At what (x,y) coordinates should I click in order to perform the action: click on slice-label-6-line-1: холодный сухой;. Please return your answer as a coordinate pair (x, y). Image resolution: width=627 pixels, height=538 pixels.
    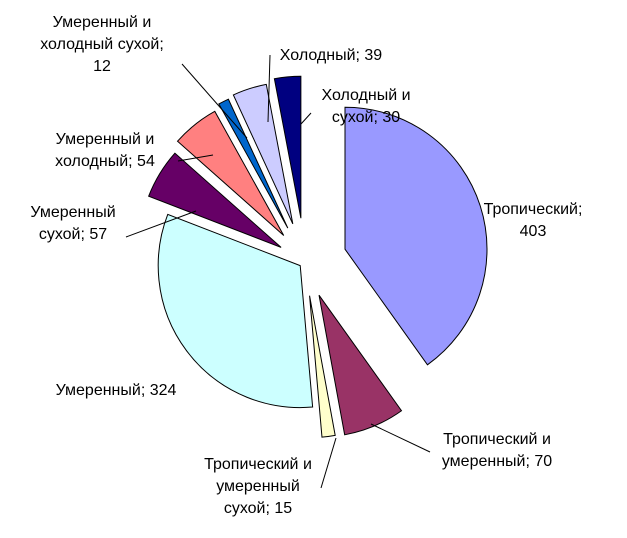
    Looking at the image, I should click on (102, 44).